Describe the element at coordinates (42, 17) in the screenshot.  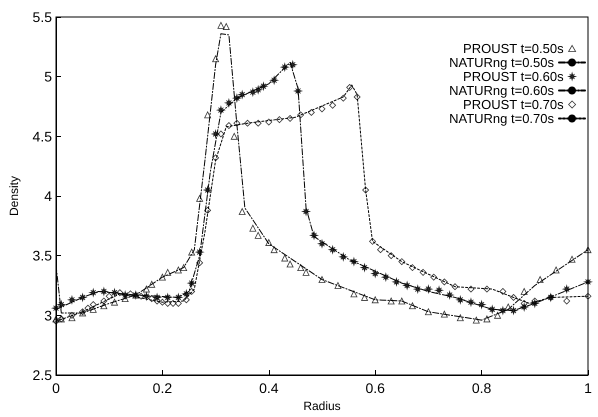
I see `y-tick-label: 5.5` at that location.